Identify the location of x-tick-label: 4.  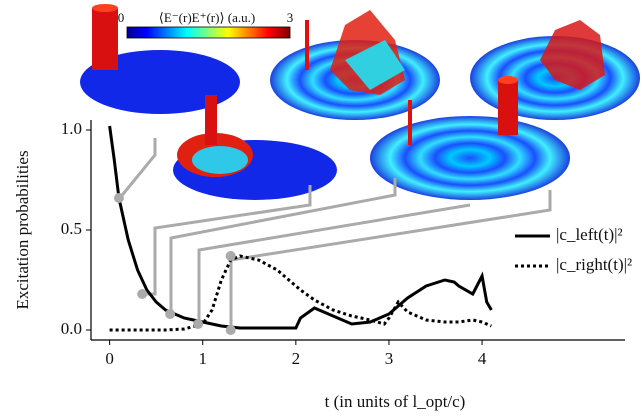
(482, 358).